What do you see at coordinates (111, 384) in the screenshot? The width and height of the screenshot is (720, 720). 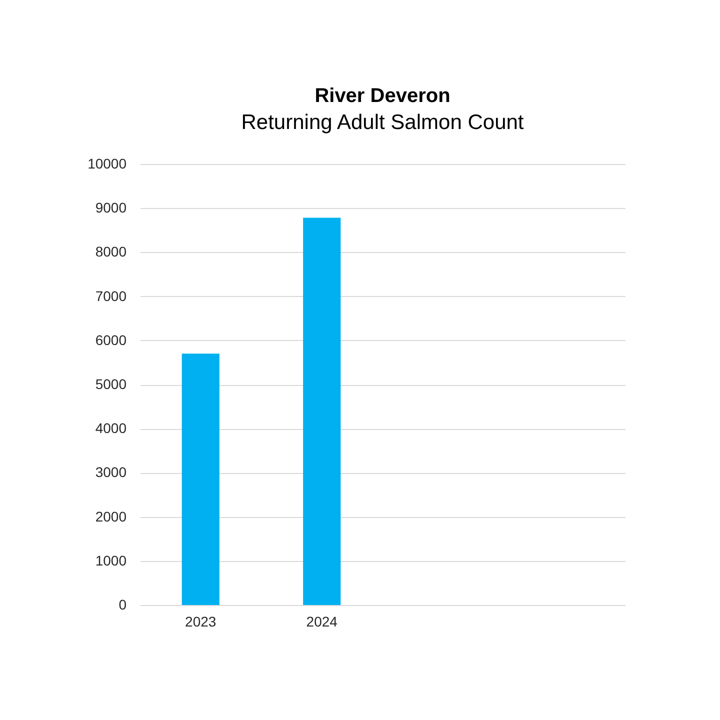 I see `y-tick-label: 5000` at bounding box center [111, 384].